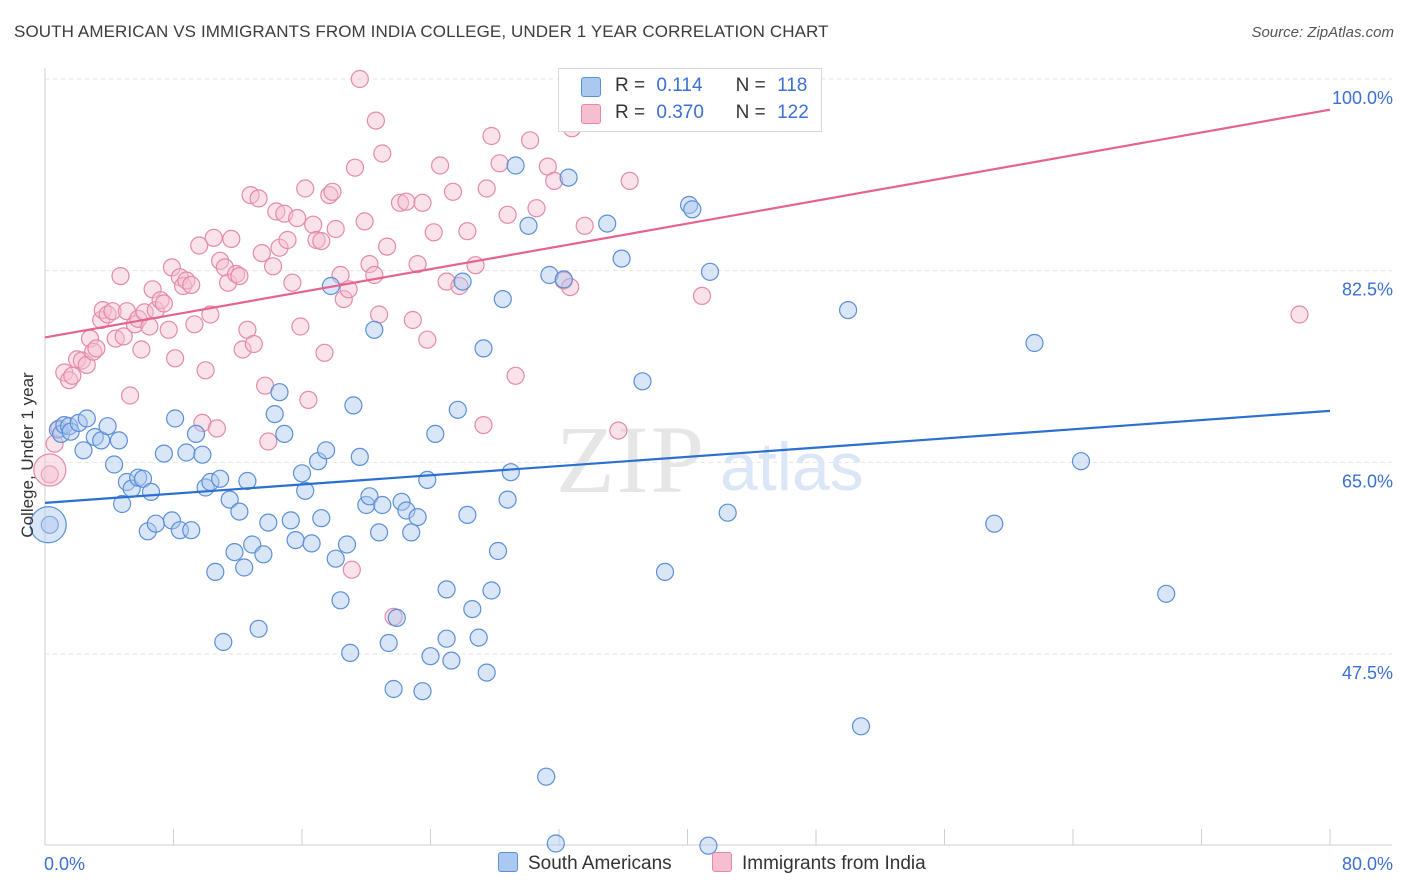 Image resolution: width=1406 pixels, height=892 pixels. I want to click on legend-r-value: 0.370, so click(680, 112).